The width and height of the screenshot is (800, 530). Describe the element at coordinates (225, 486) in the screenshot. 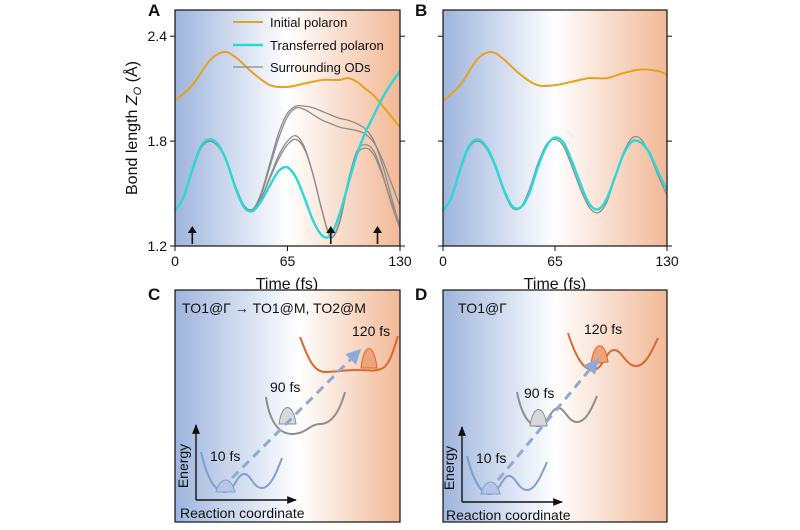

I see `panel-c-wavepacket-10fs` at that location.